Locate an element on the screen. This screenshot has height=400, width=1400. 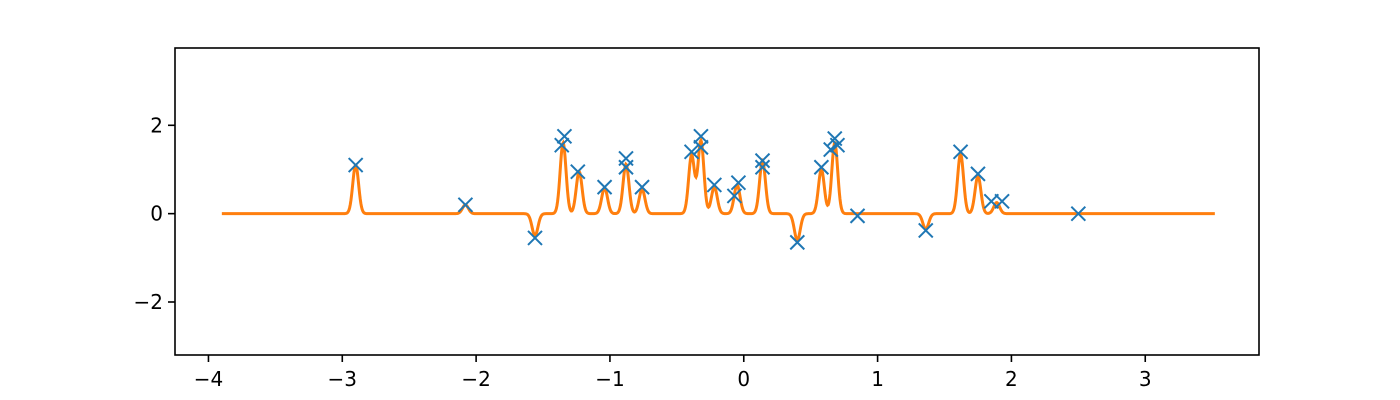
y-tick-label: 0 is located at coordinates (156, 214).